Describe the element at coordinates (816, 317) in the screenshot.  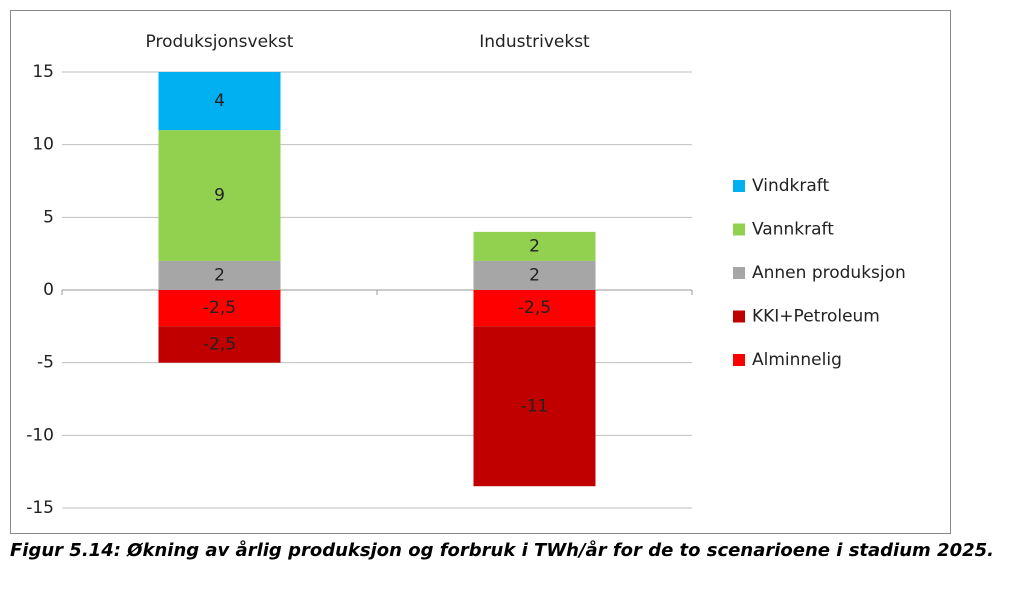
I see `legend-label: KKI+Petroleum` at that location.